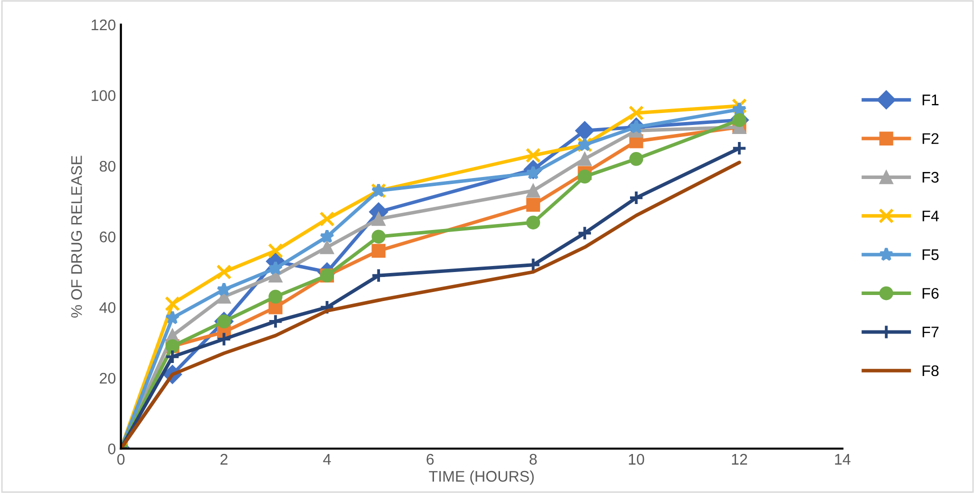 Image resolution: width=975 pixels, height=493 pixels. I want to click on legend-label: F7, so click(930, 332).